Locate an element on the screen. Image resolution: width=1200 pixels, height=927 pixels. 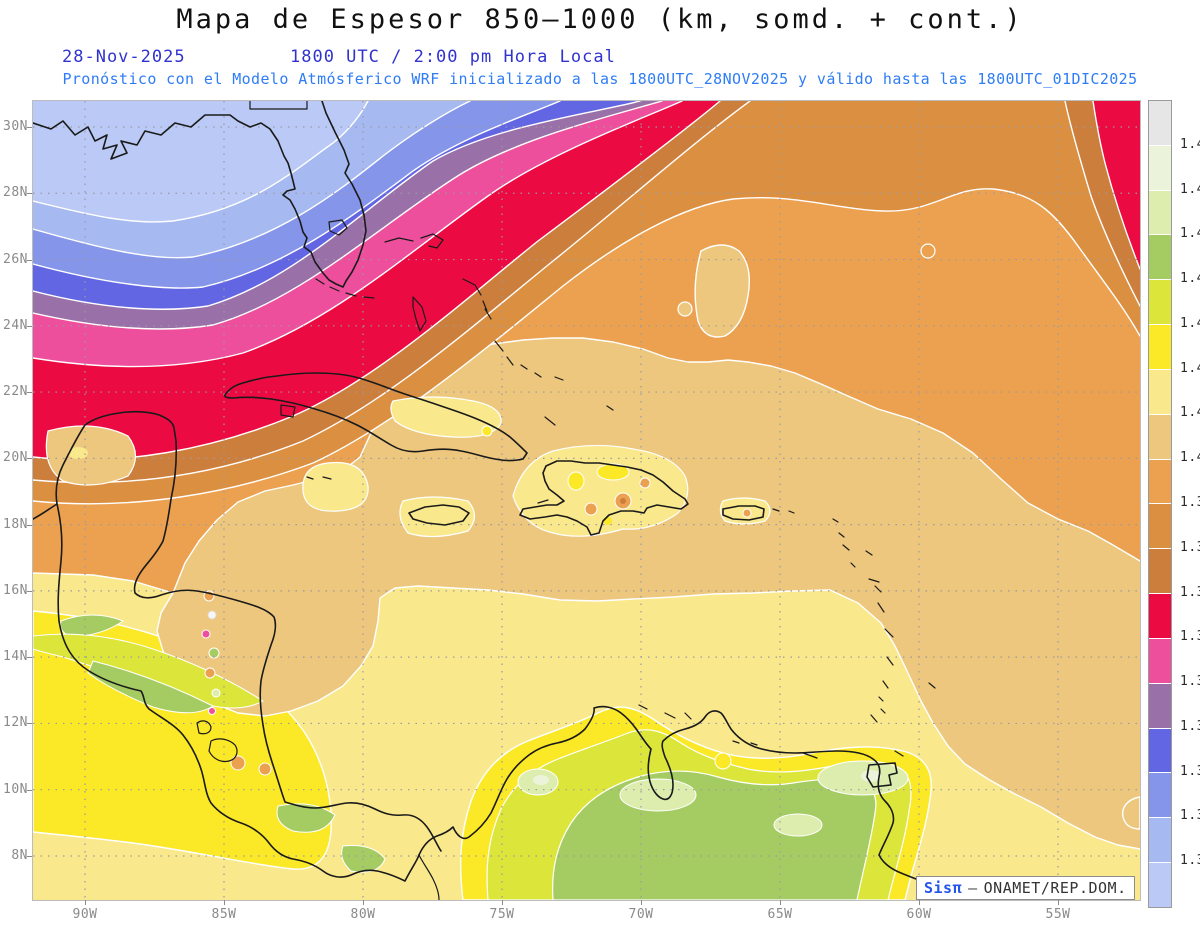
lesser-antilles is located at coordinates (854, 632).